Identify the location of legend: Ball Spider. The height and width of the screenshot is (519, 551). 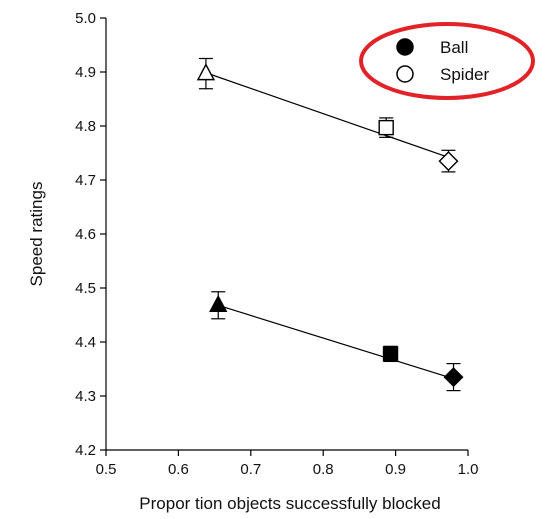
(447, 61).